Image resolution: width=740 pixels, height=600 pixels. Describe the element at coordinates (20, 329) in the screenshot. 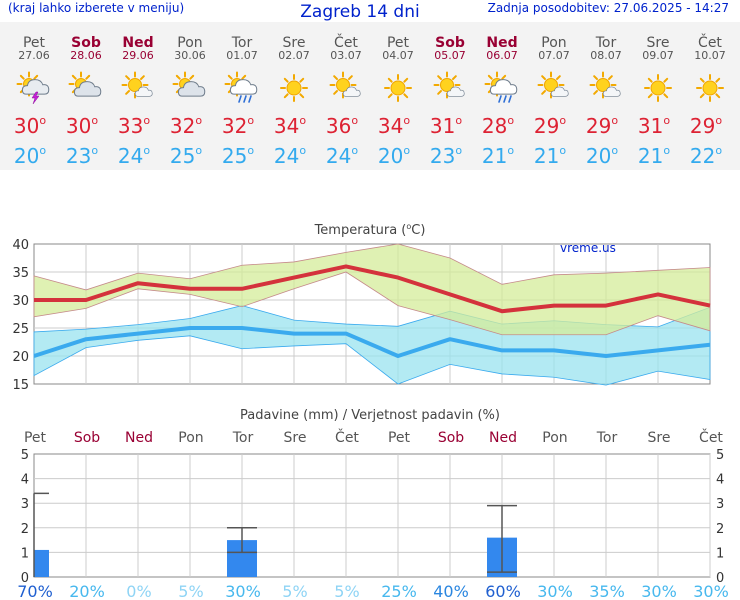

I see `y-tick-label: 25` at that location.